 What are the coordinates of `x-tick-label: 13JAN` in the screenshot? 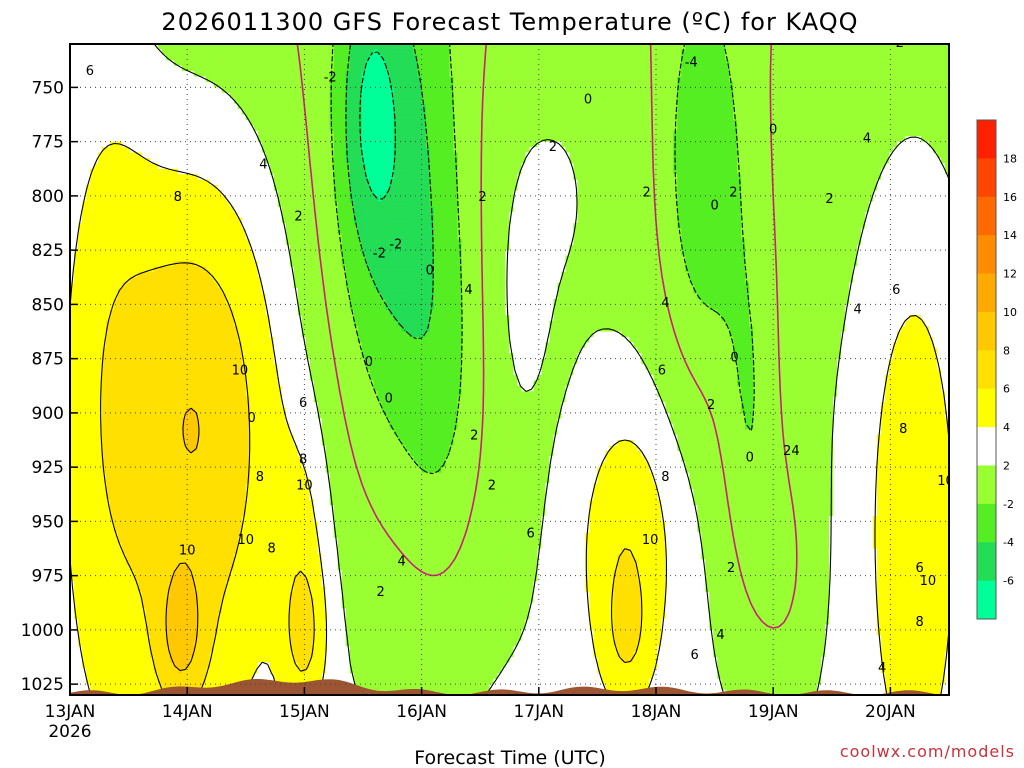 It's located at (70, 712).